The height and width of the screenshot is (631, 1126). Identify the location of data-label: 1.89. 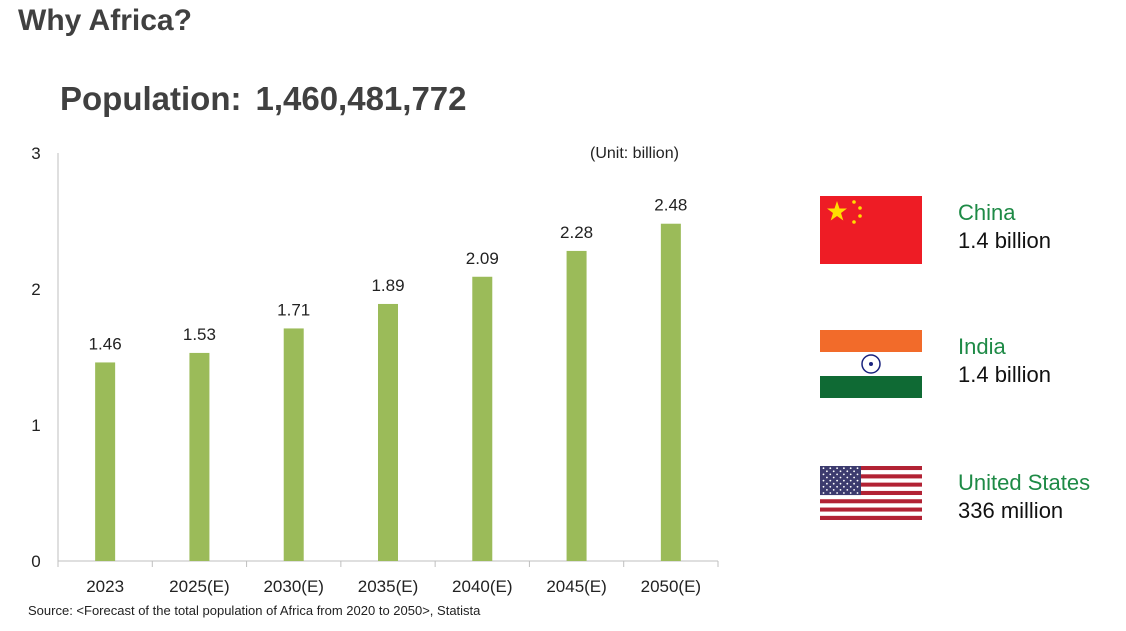
(387, 285).